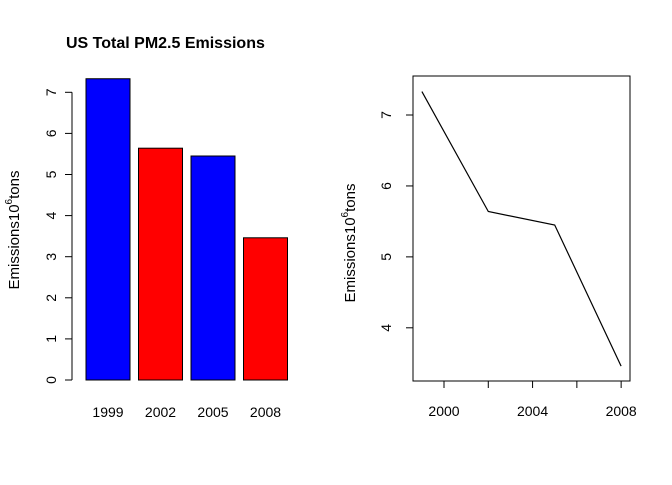 This screenshot has height=485, width=672. Describe the element at coordinates (213, 268) in the screenshot. I see `bar-2005` at that location.